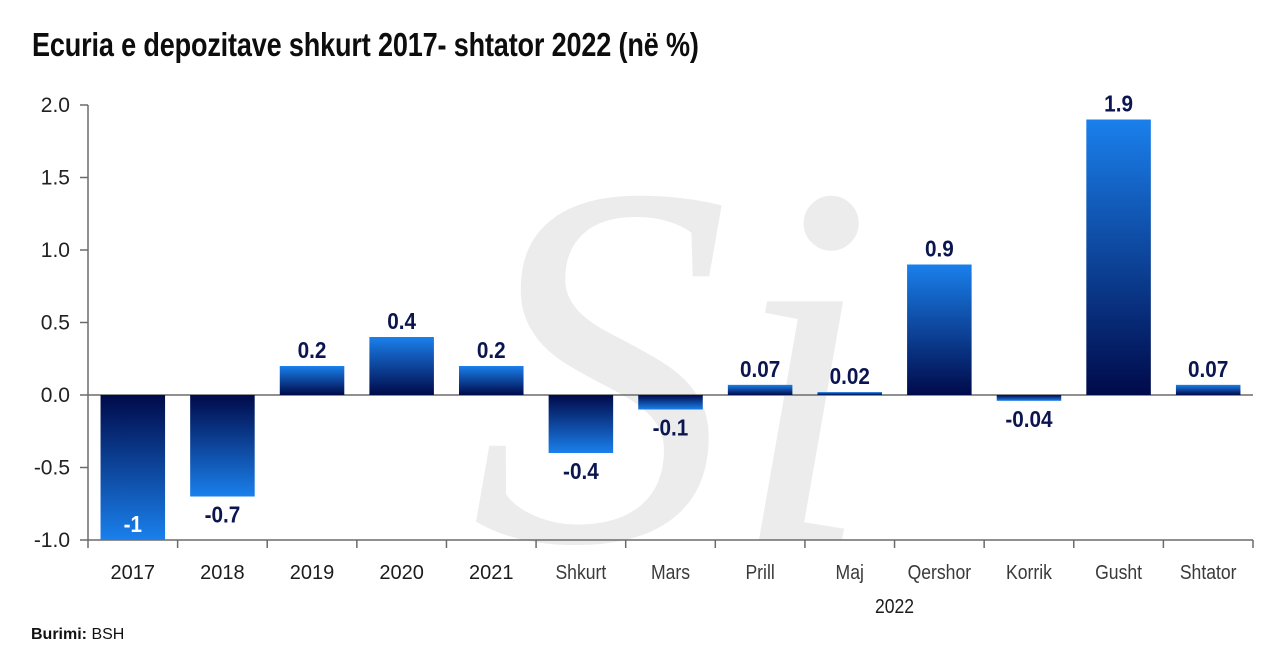  I want to click on x-category-label: Gusht, so click(1119, 572).